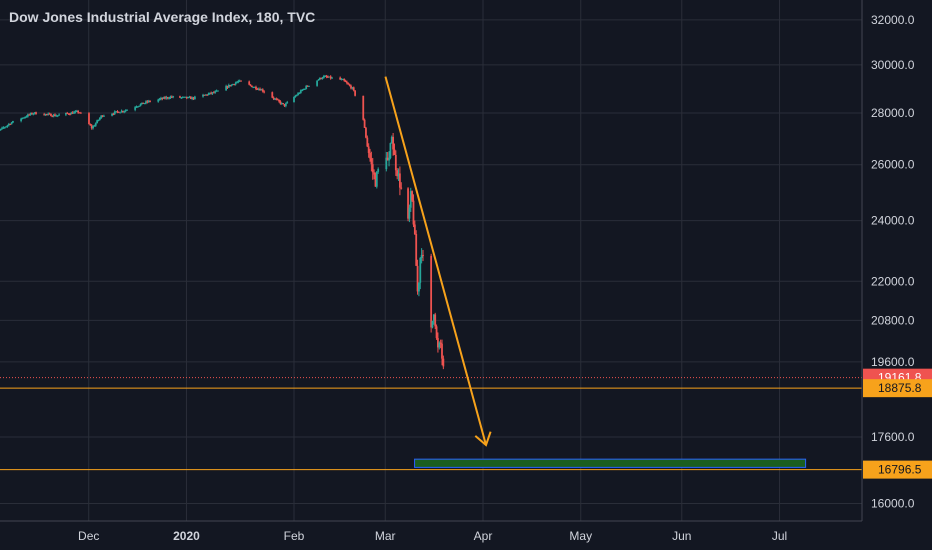  Describe the element at coordinates (294, 536) in the screenshot. I see `x-tick-label: Feb` at that location.